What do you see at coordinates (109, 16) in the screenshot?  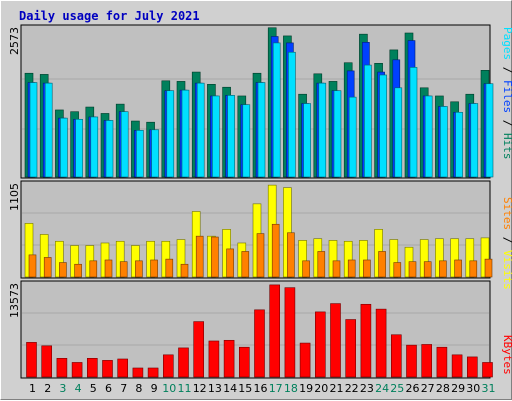 I see `chart-title: Daily usage for July 2021` at bounding box center [109, 16].